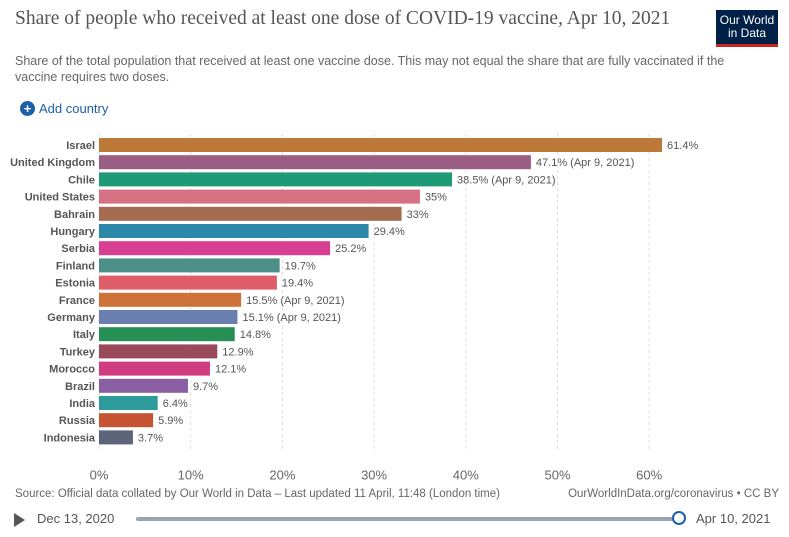  What do you see at coordinates (374, 475) in the screenshot?
I see `x-tick-label: 30%` at bounding box center [374, 475].